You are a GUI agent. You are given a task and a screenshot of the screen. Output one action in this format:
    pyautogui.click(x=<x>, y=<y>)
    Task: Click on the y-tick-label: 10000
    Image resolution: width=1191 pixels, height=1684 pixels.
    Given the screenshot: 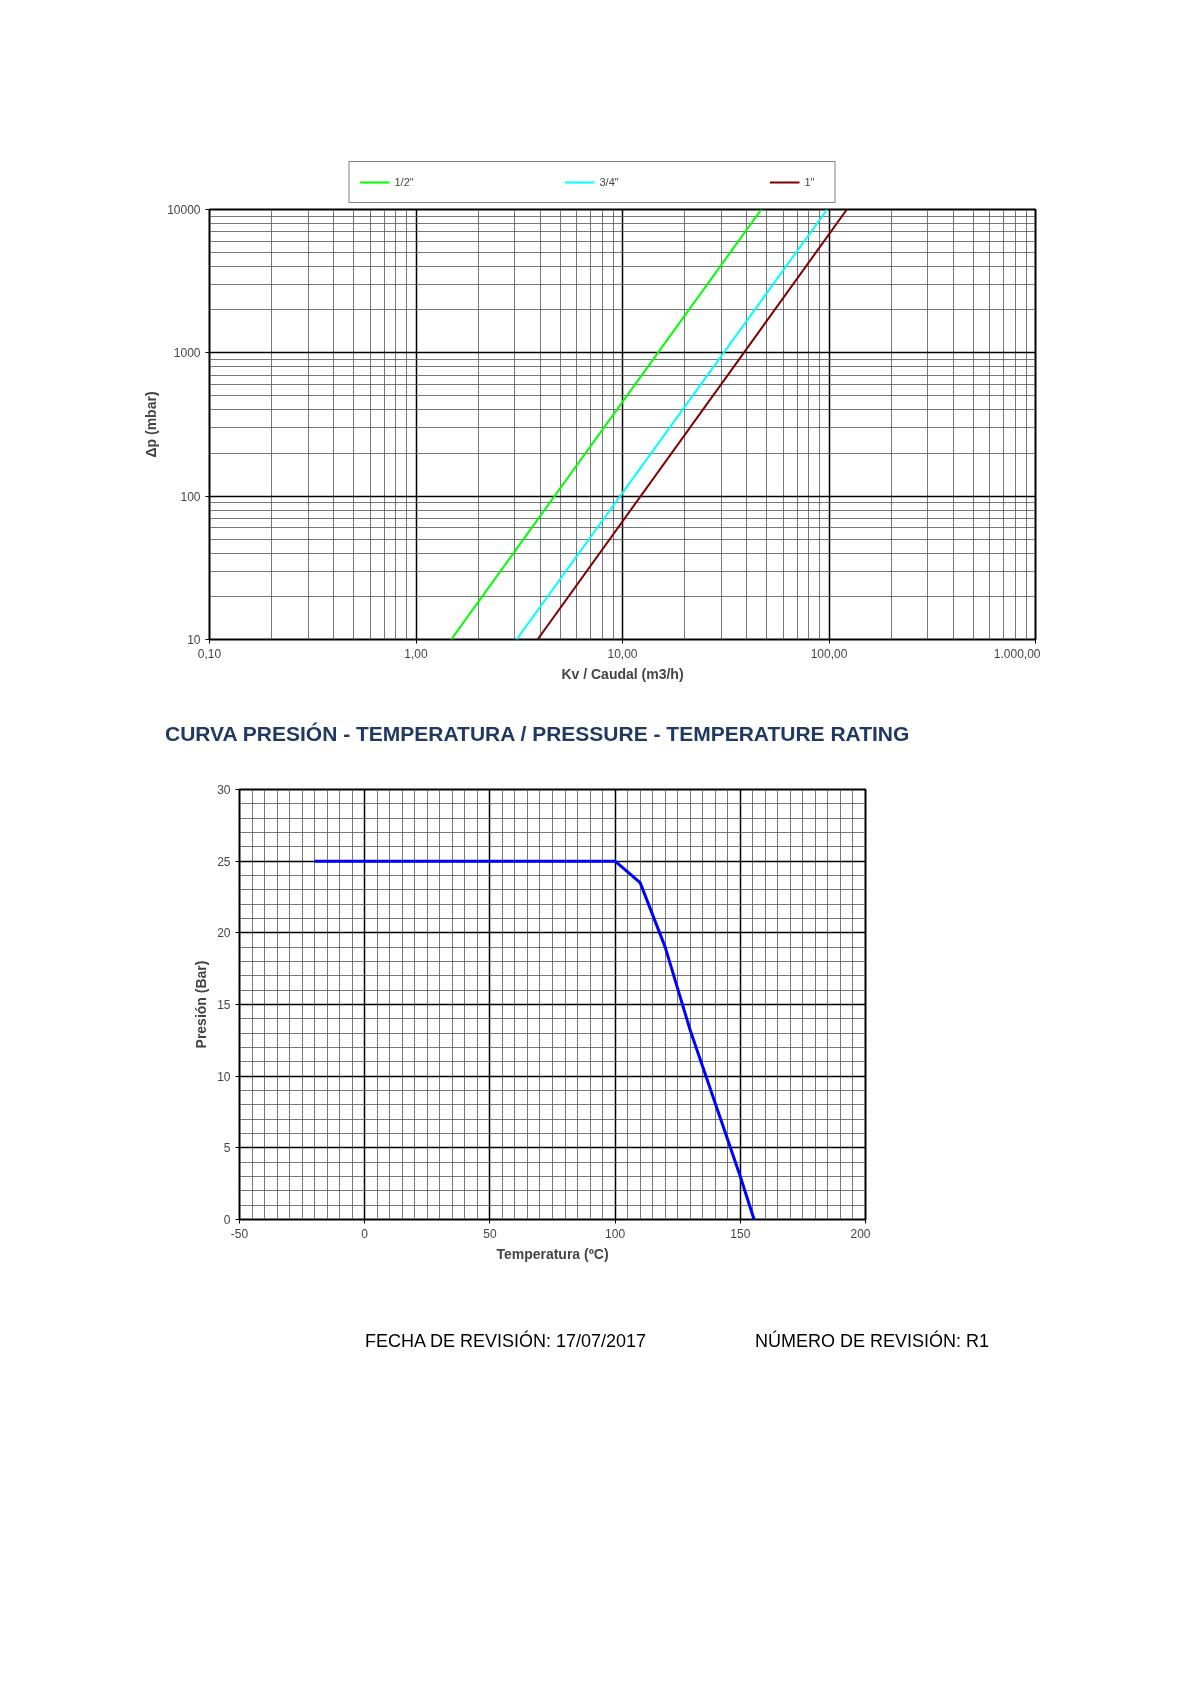 What is the action you would take?
    pyautogui.click(x=184, y=210)
    